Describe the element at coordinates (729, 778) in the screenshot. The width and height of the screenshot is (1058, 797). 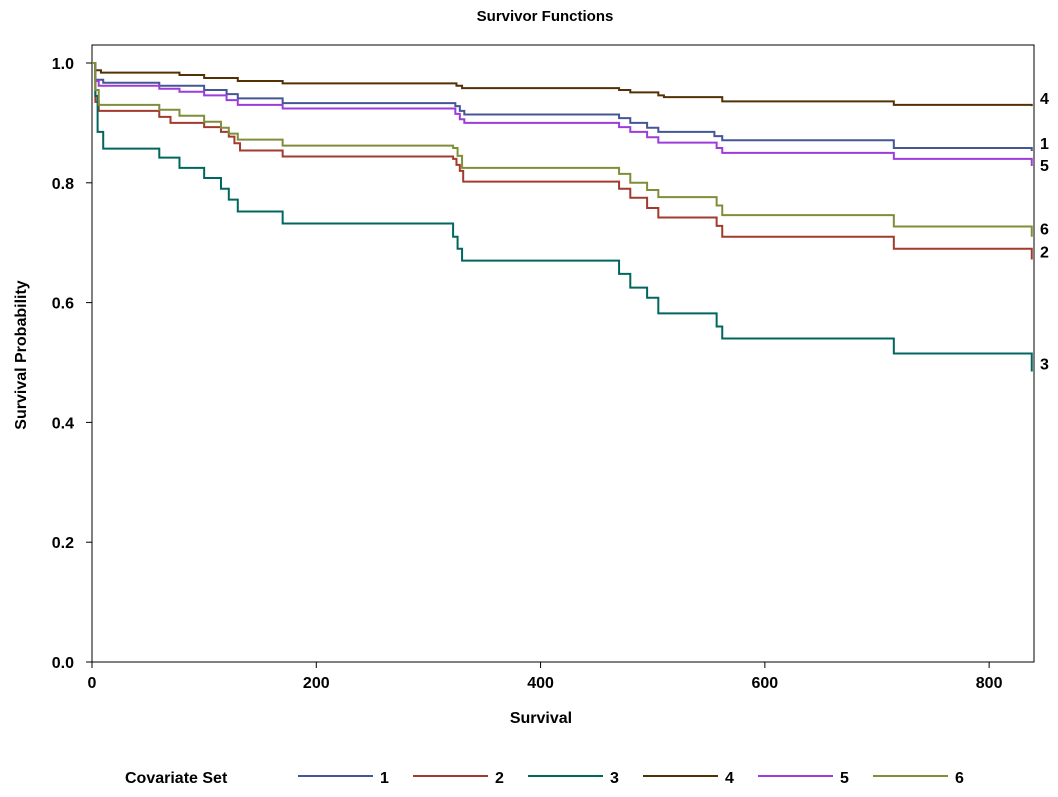
I see `legend-label-4: 4` at that location.